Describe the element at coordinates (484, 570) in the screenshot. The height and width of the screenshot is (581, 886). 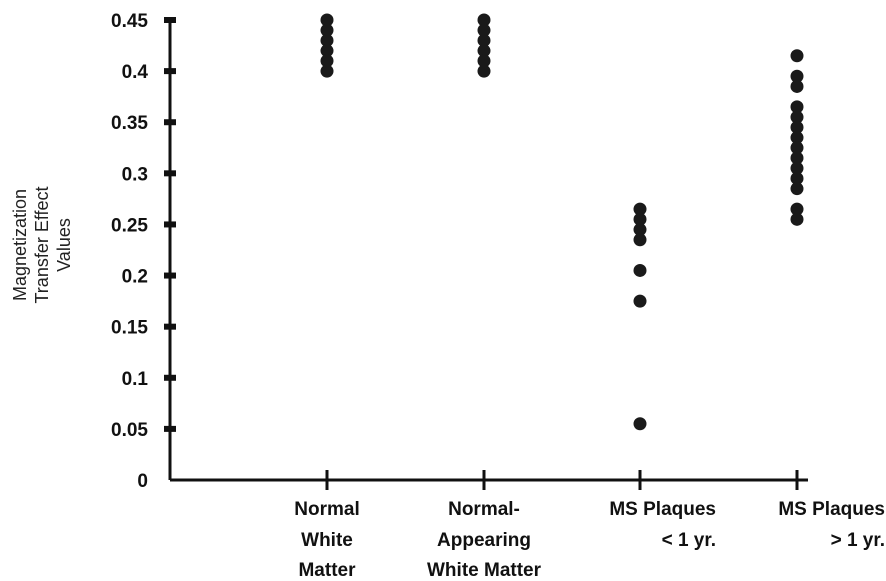
I see `x-category-label: White Matter` at that location.